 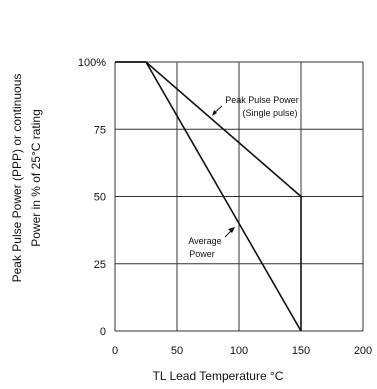 I want to click on y-axis-title-line1: Peak Pulse Power (PPP) or continuous, so click(x=17, y=178).